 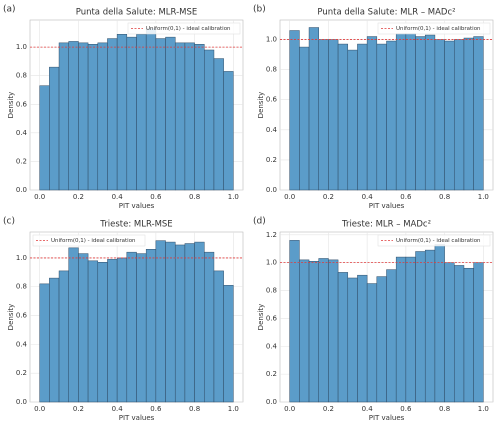 I want to click on panel-label: (b), so click(x=259, y=10).